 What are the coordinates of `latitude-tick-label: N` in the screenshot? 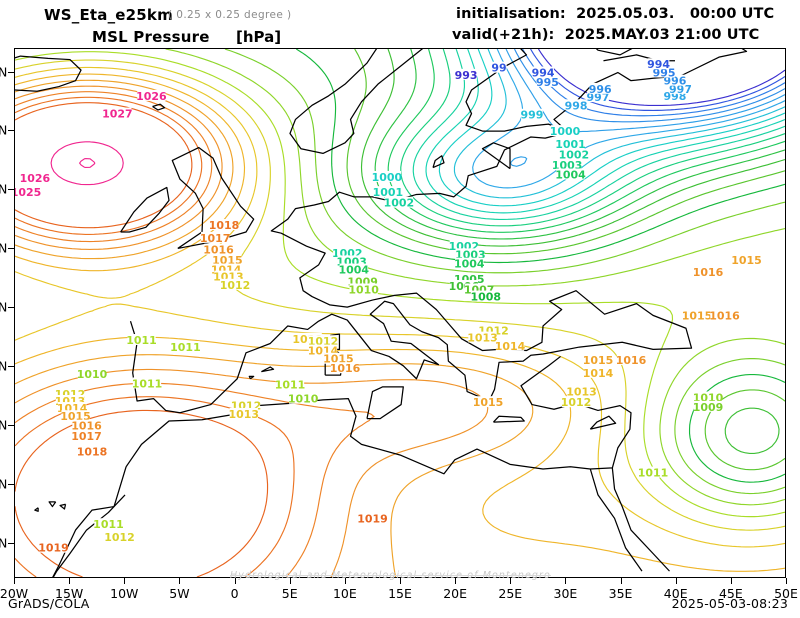 It's located at (4, 130).